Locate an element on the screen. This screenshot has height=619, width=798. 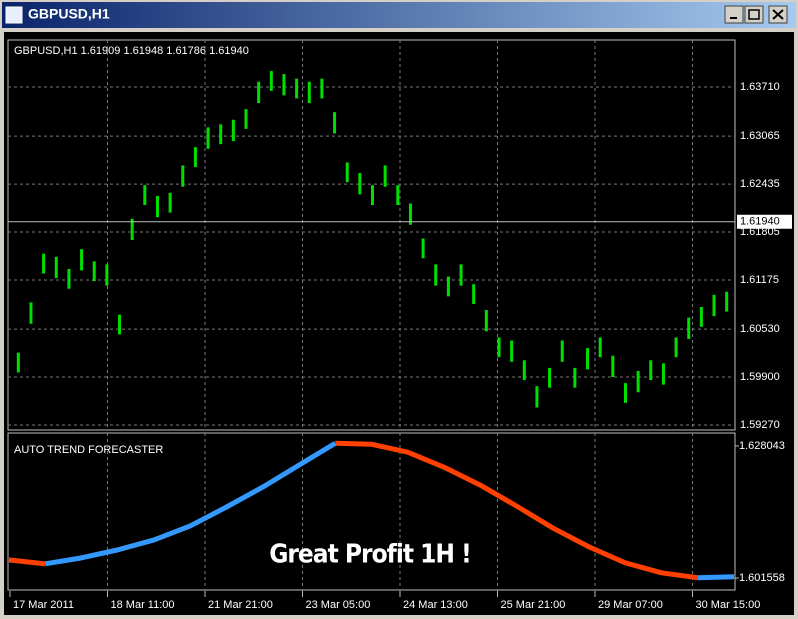
y-tick-label: 1.59270 is located at coordinates (760, 425).